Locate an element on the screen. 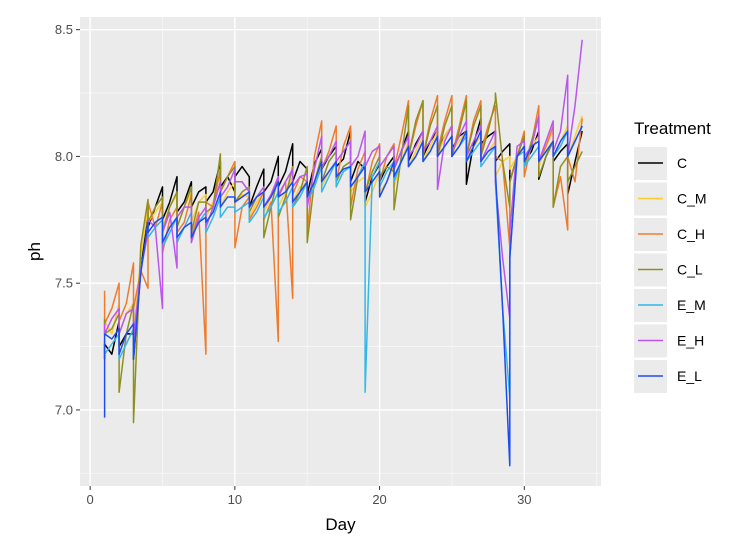 This screenshot has width=749, height=556. legend-title: Treatment is located at coordinates (672, 128).